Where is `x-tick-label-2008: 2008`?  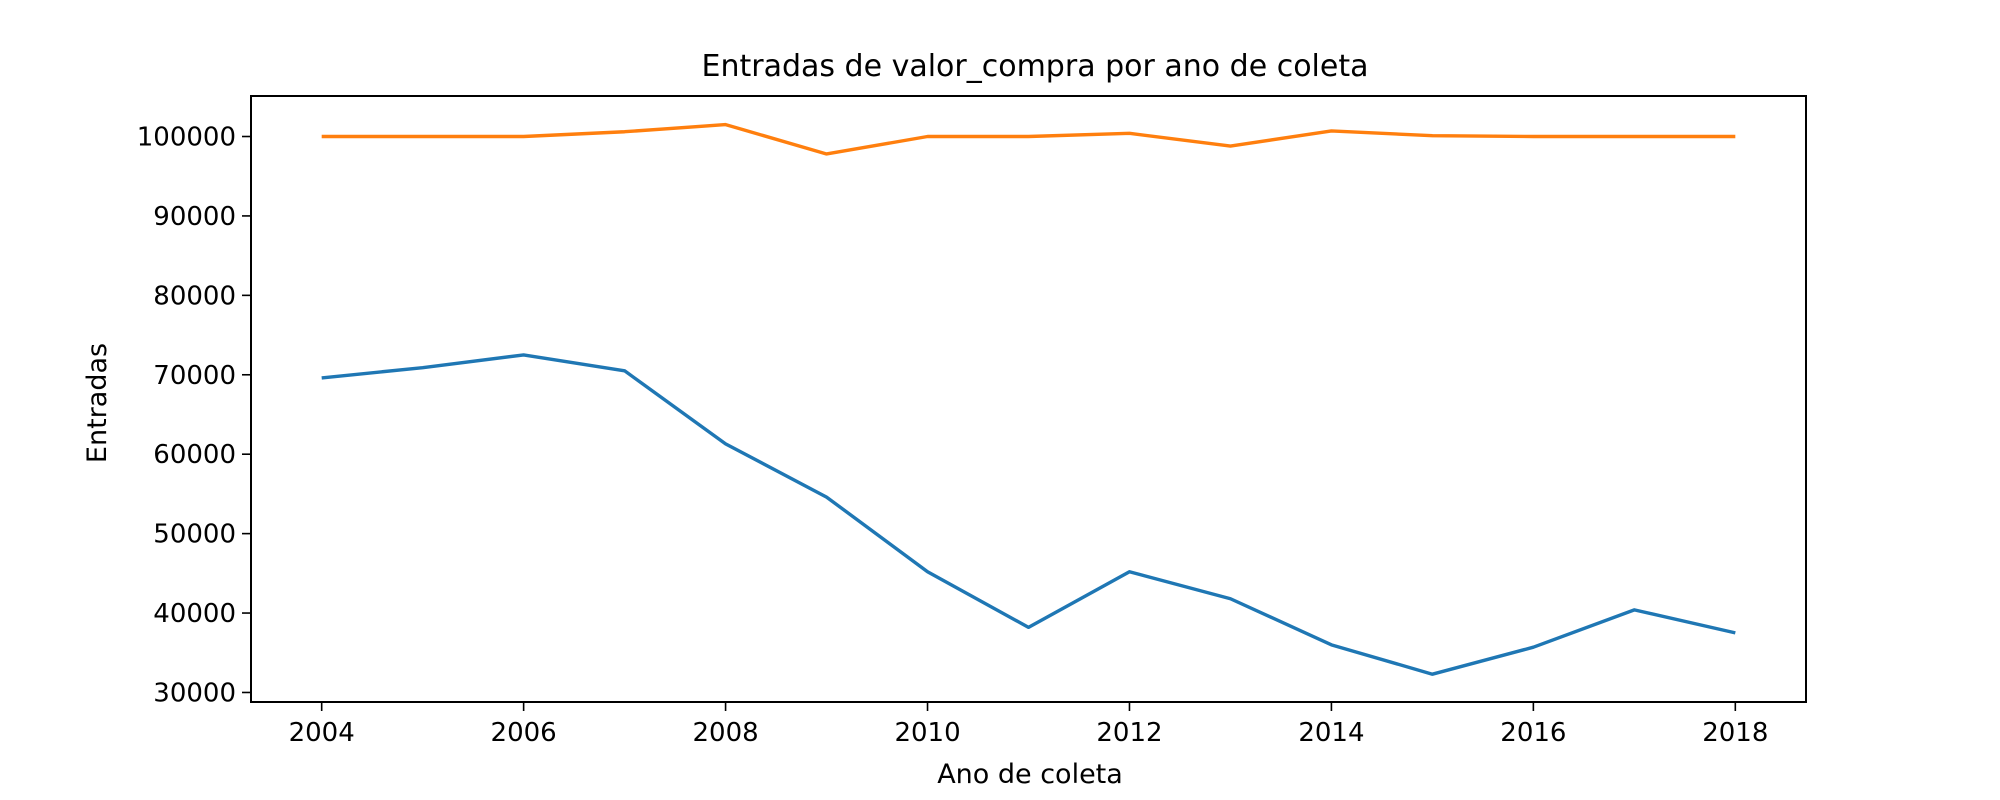 x-tick-label-2008: 2008 is located at coordinates (725, 733).